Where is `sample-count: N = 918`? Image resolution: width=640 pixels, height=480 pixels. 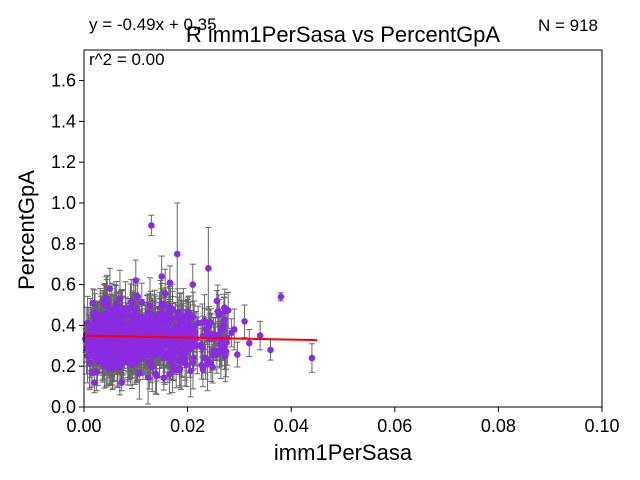
sample-count: N = 918 is located at coordinates (568, 25).